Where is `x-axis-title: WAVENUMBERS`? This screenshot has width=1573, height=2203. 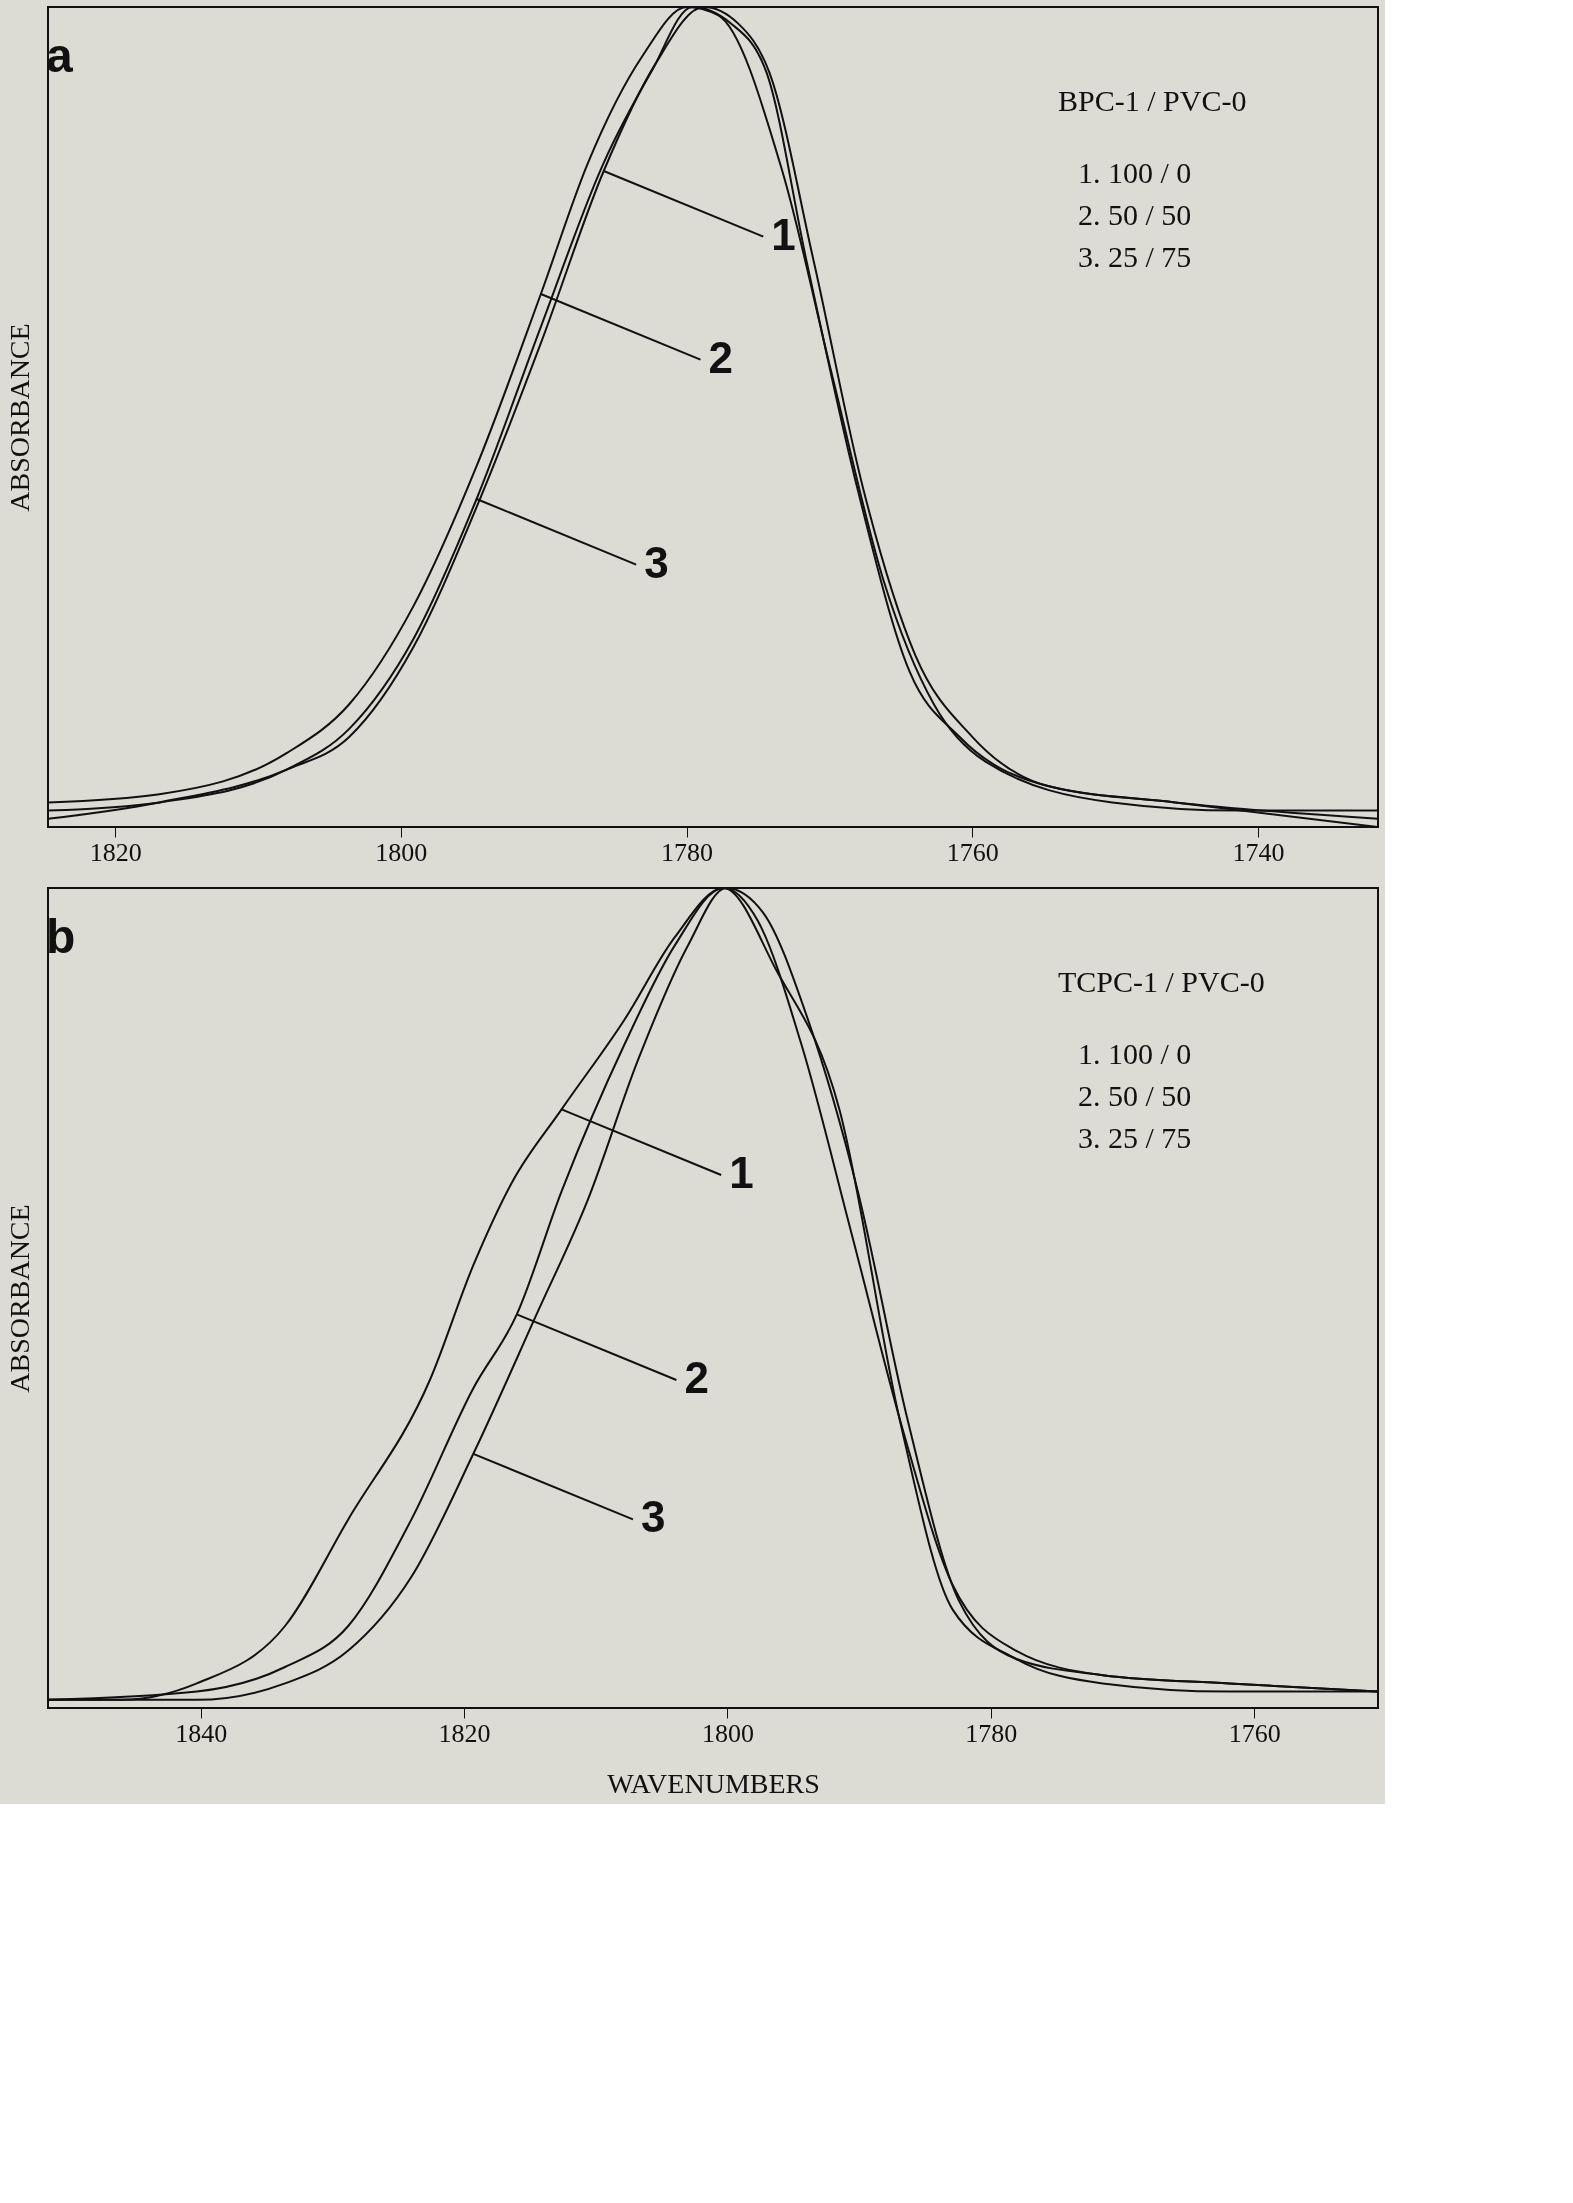
x-axis-title: WAVENUMBERS is located at coordinates (713, 1783).